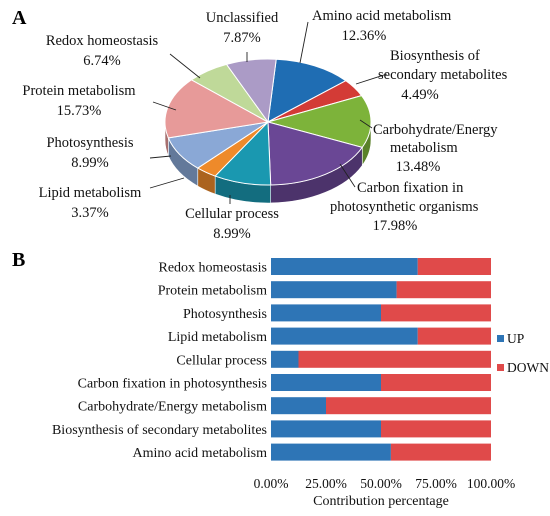  Describe the element at coordinates (334, 290) in the screenshot. I see `bar-up-protein-metabolism` at that location.